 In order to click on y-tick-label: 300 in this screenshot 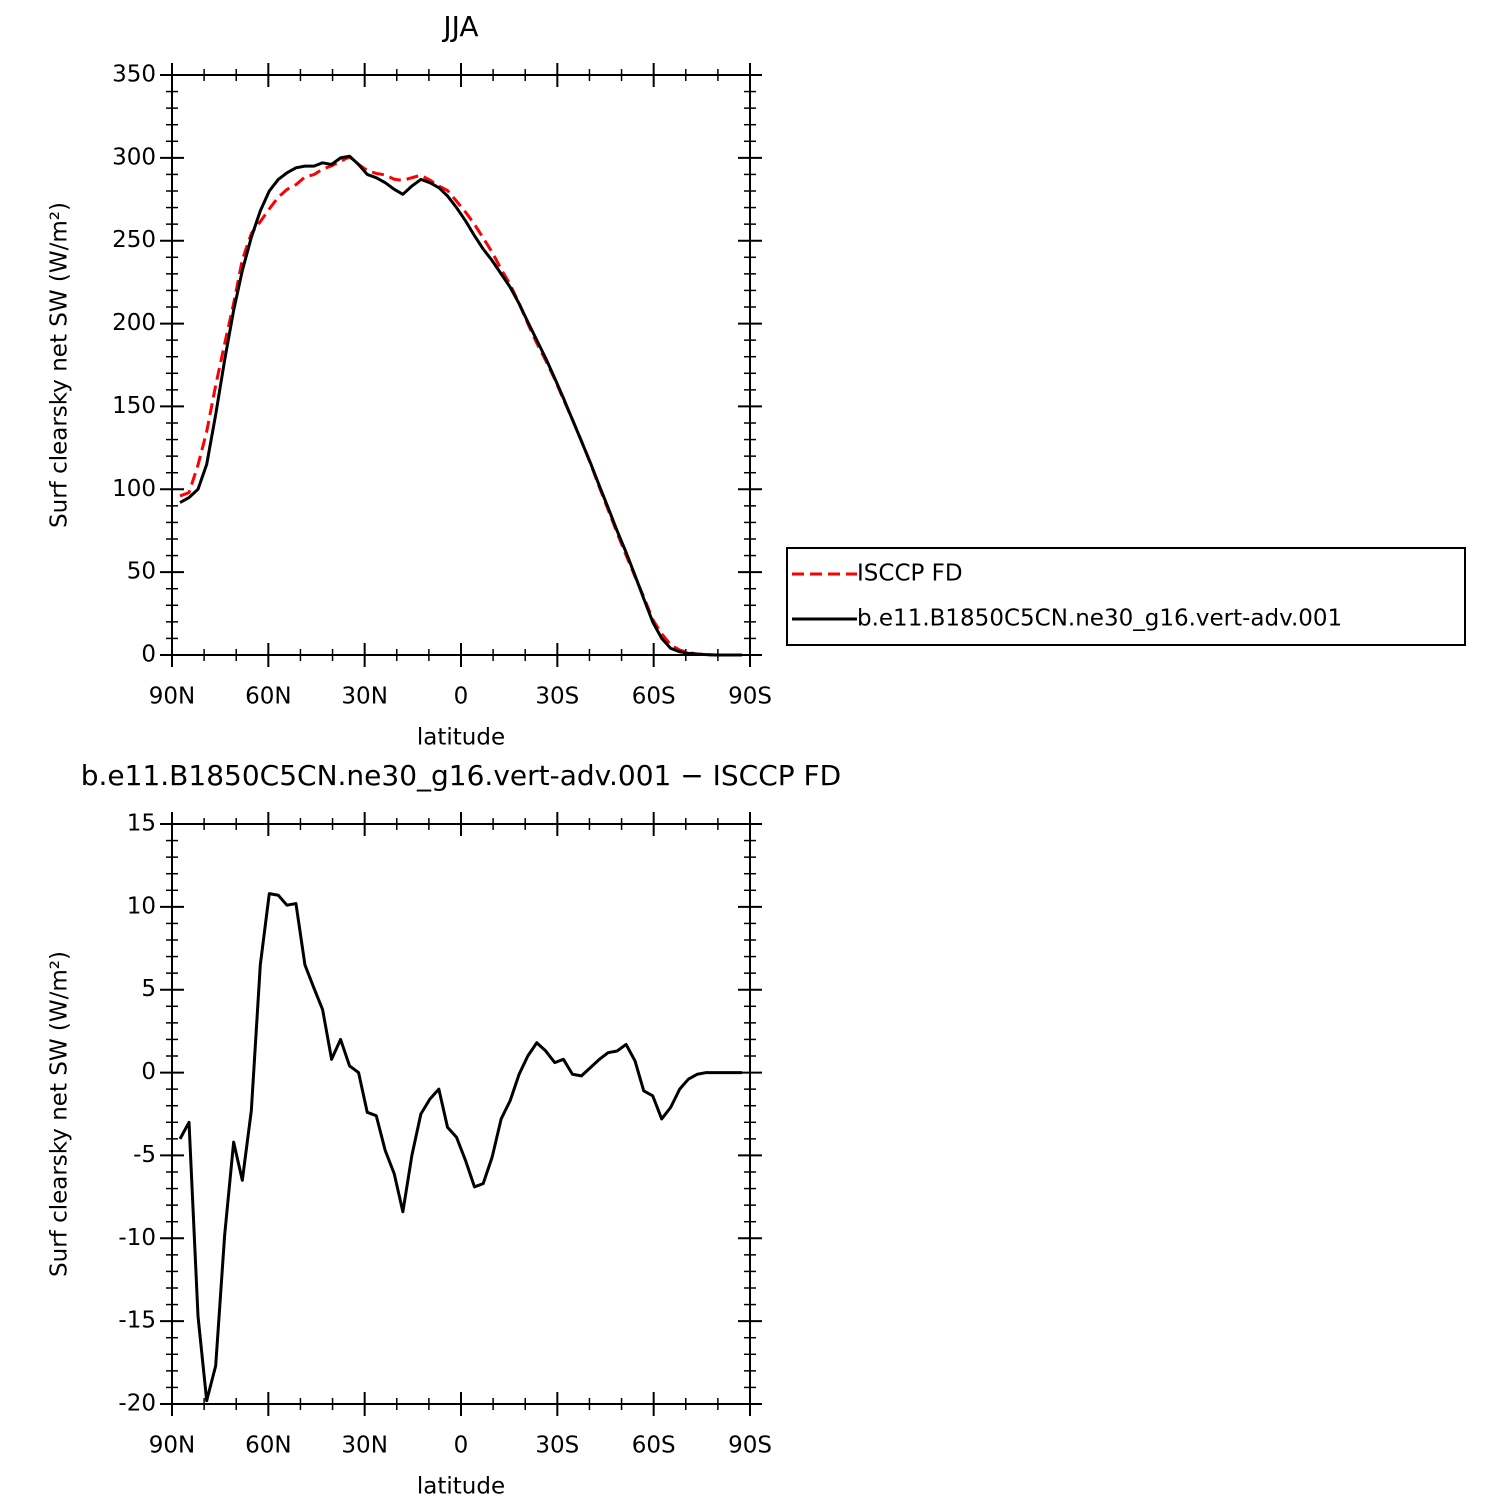, I will do `click(134, 157)`.